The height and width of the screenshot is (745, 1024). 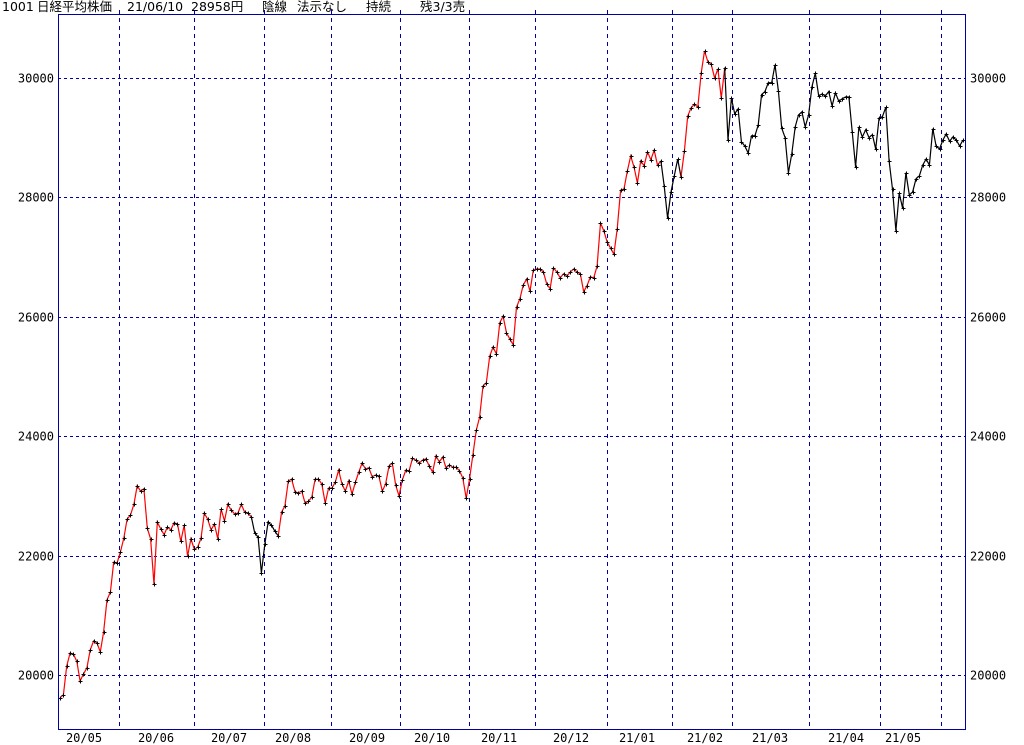 I want to click on series-line-segment, so click(x=155, y=591).